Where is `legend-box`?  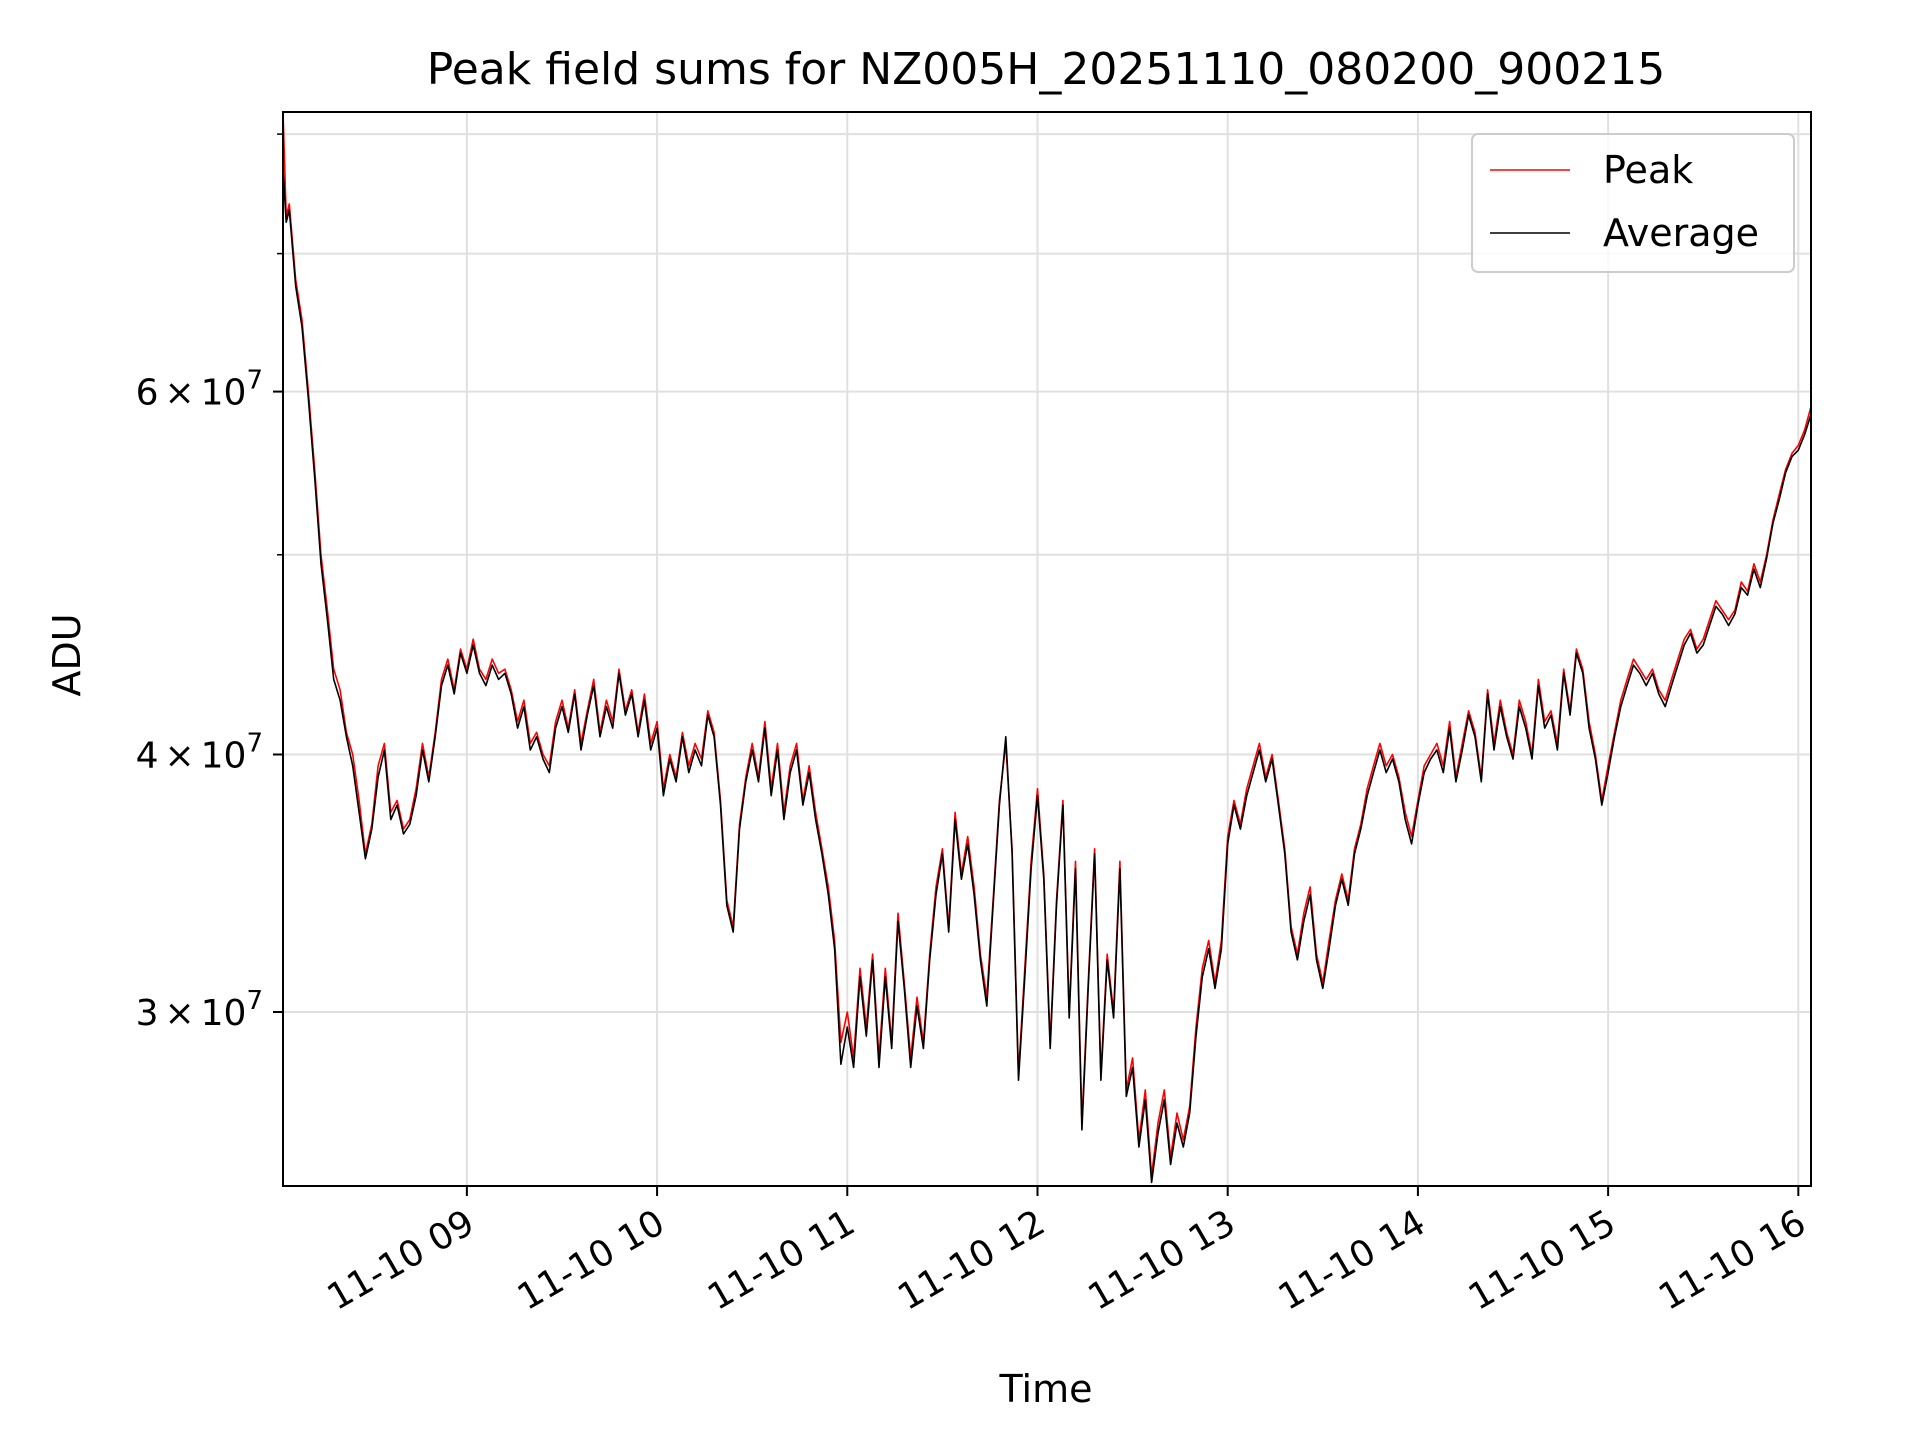 legend-box is located at coordinates (1633, 203).